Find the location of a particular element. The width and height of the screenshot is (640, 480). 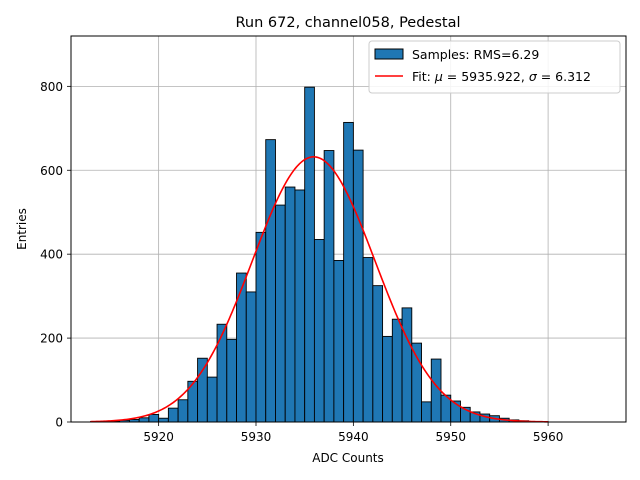

x-tick-label: 5920 is located at coordinates (158, 437).